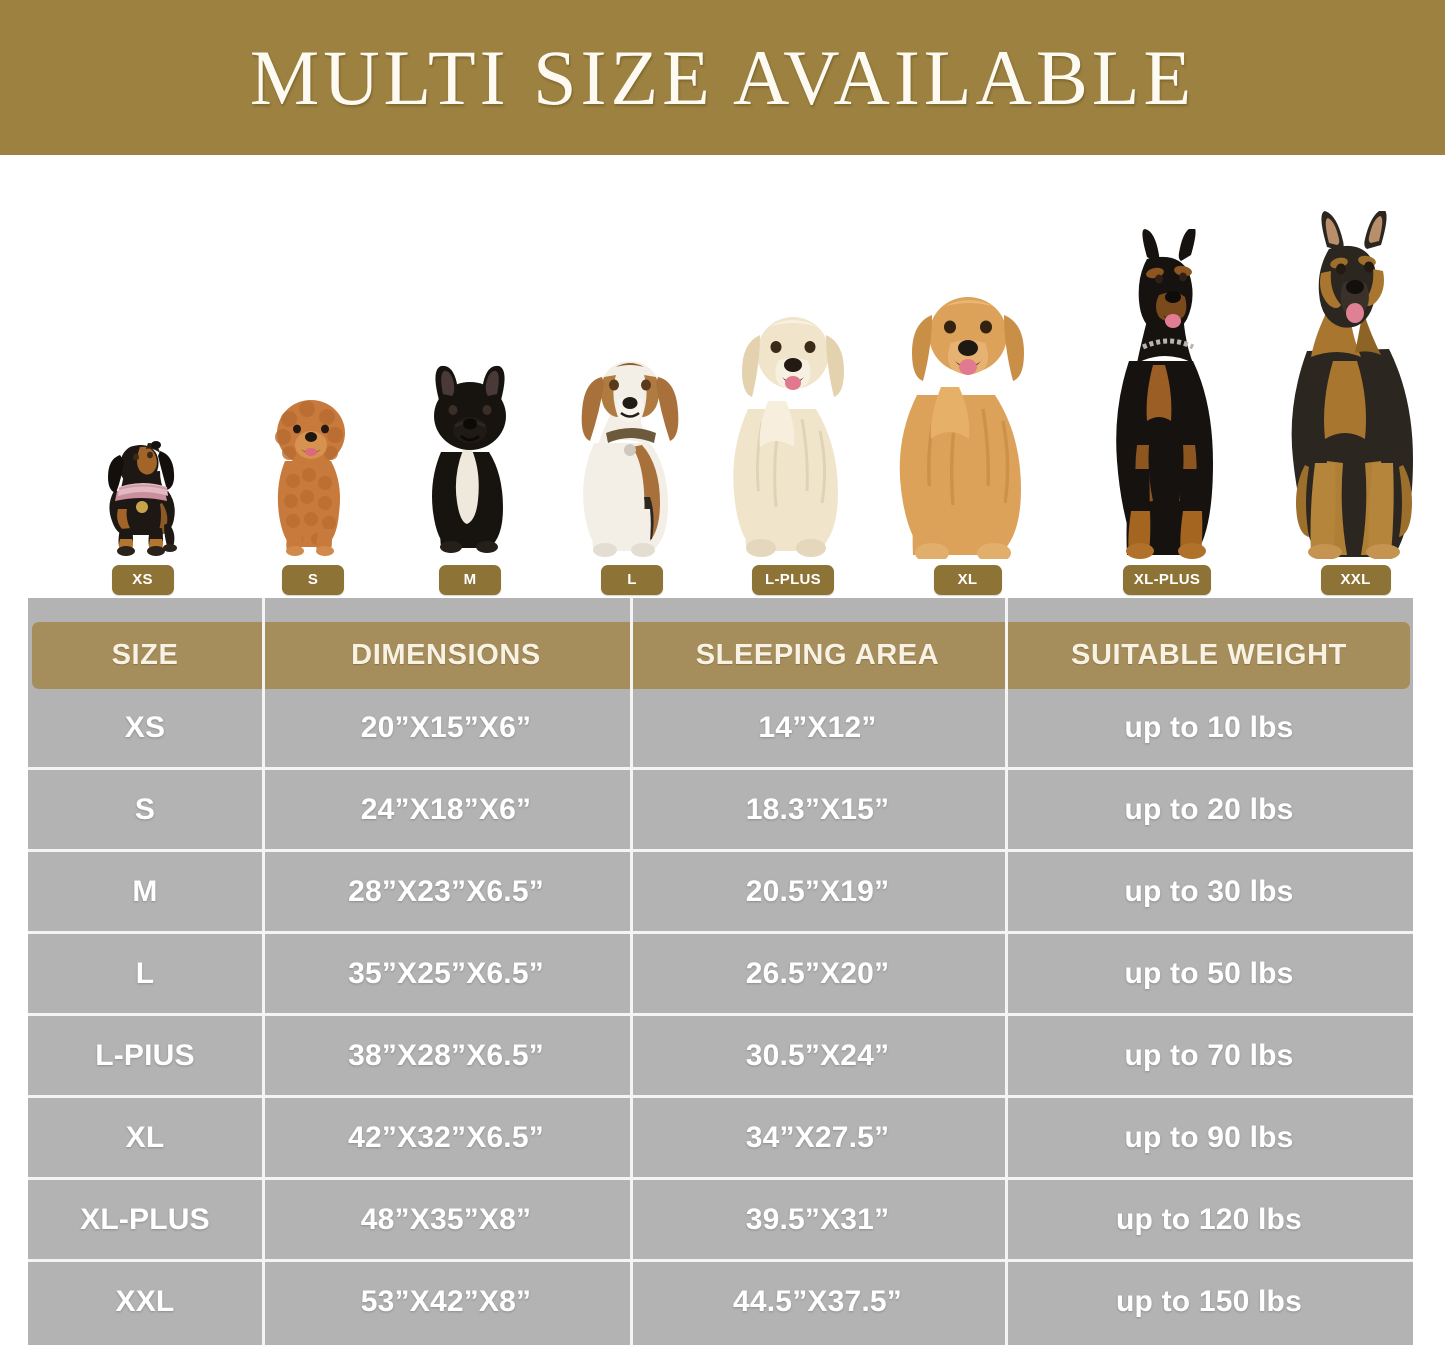 This screenshot has height=1345, width=1445. What do you see at coordinates (1209, 973) in the screenshot?
I see `cell-suitable-weight: up to 50 lbs` at bounding box center [1209, 973].